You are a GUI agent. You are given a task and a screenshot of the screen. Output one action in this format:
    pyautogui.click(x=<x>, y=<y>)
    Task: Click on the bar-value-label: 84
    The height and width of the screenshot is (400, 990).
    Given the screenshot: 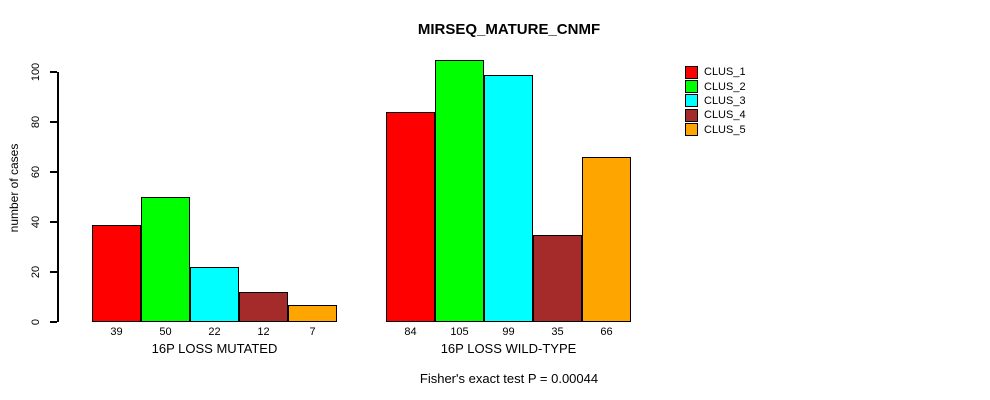 What is the action you would take?
    pyautogui.click(x=410, y=332)
    